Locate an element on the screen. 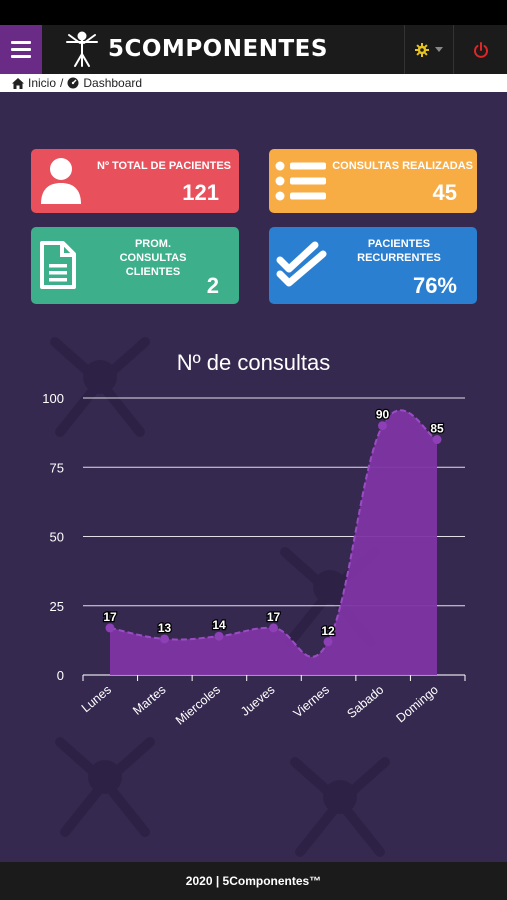 The image size is (507, 900). user-icon is located at coordinates (61, 181).